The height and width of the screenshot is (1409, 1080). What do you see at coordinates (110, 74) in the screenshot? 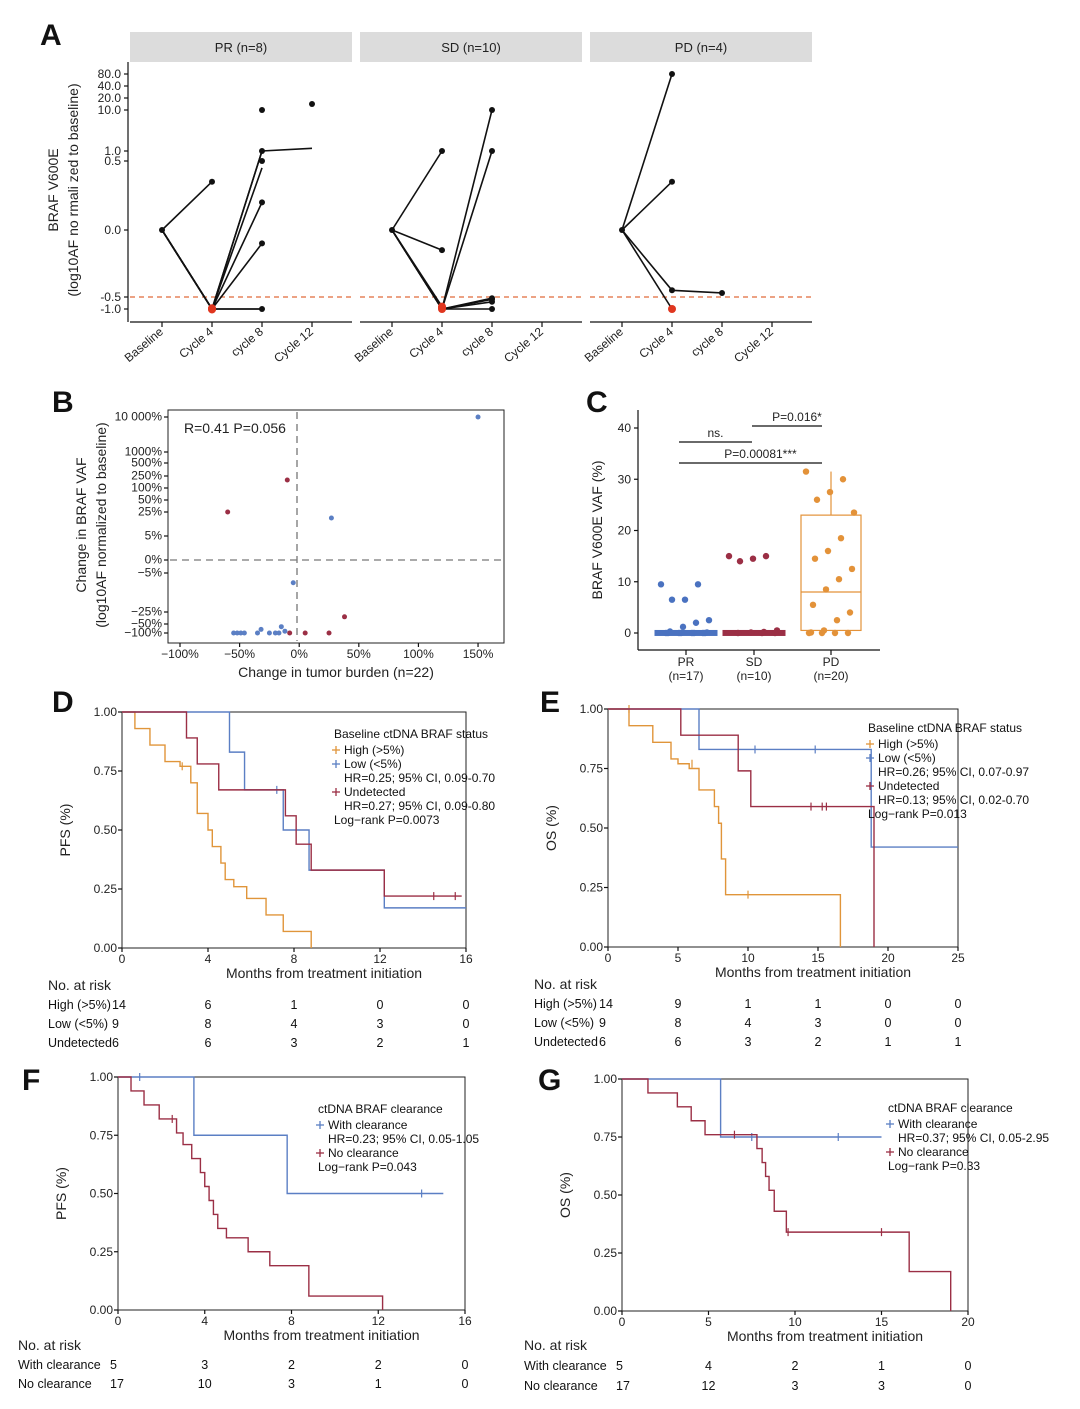
I see `panel-a-y-tick-label: 80.0` at bounding box center [110, 74].